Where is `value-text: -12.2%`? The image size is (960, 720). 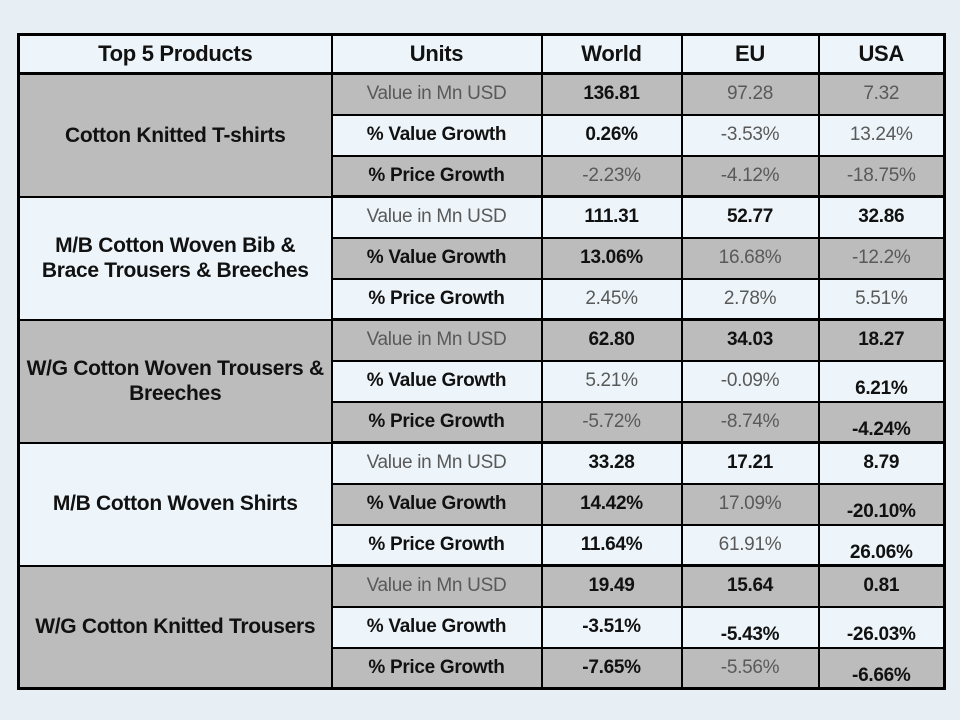
value-text: -12.2% is located at coordinates (881, 257).